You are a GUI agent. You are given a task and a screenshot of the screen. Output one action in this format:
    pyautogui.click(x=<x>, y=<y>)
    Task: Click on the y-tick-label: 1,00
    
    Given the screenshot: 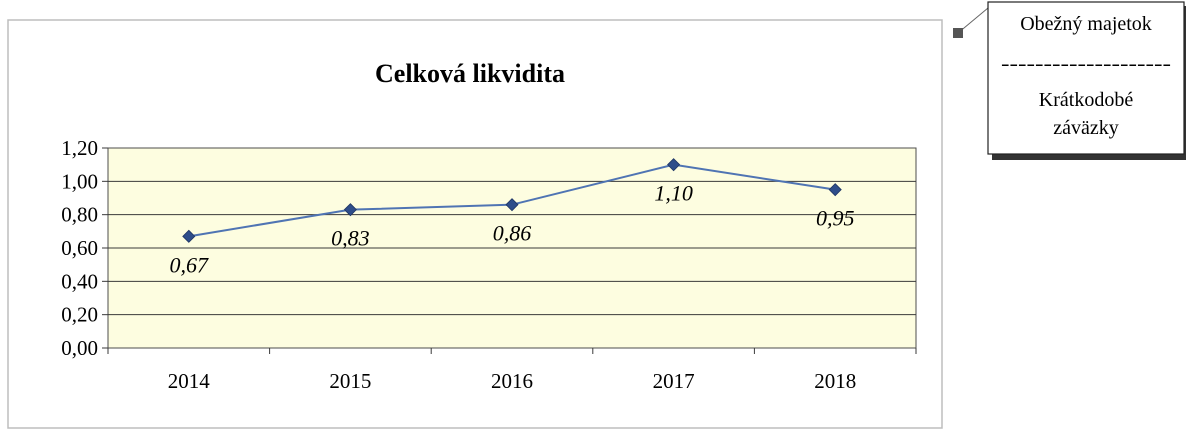 What is the action you would take?
    pyautogui.click(x=79, y=181)
    